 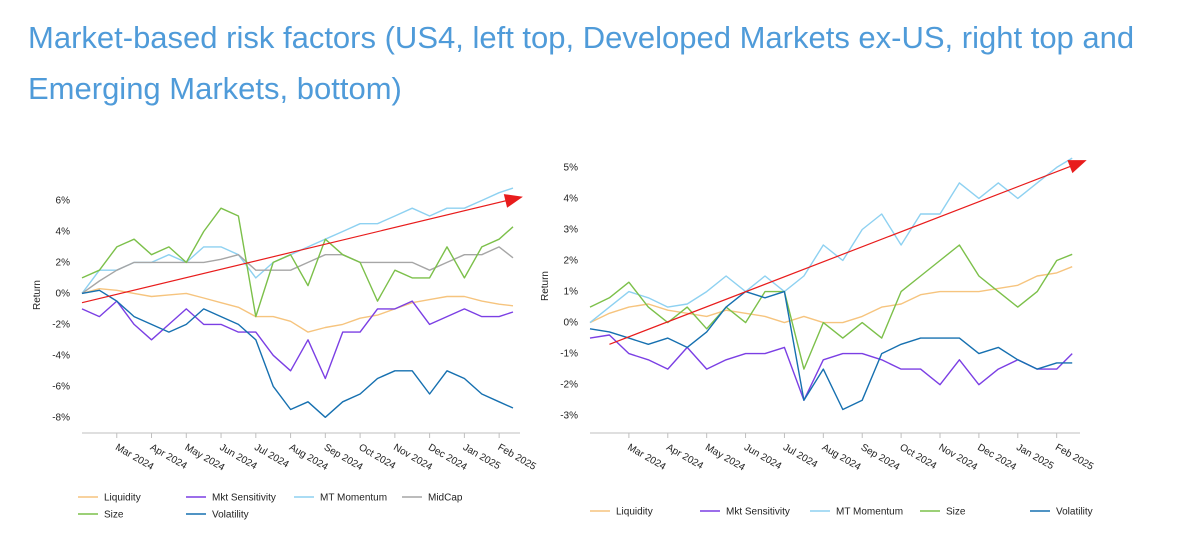 What do you see at coordinates (61, 386) in the screenshot?
I see `y-tick-label: -6%` at bounding box center [61, 386].